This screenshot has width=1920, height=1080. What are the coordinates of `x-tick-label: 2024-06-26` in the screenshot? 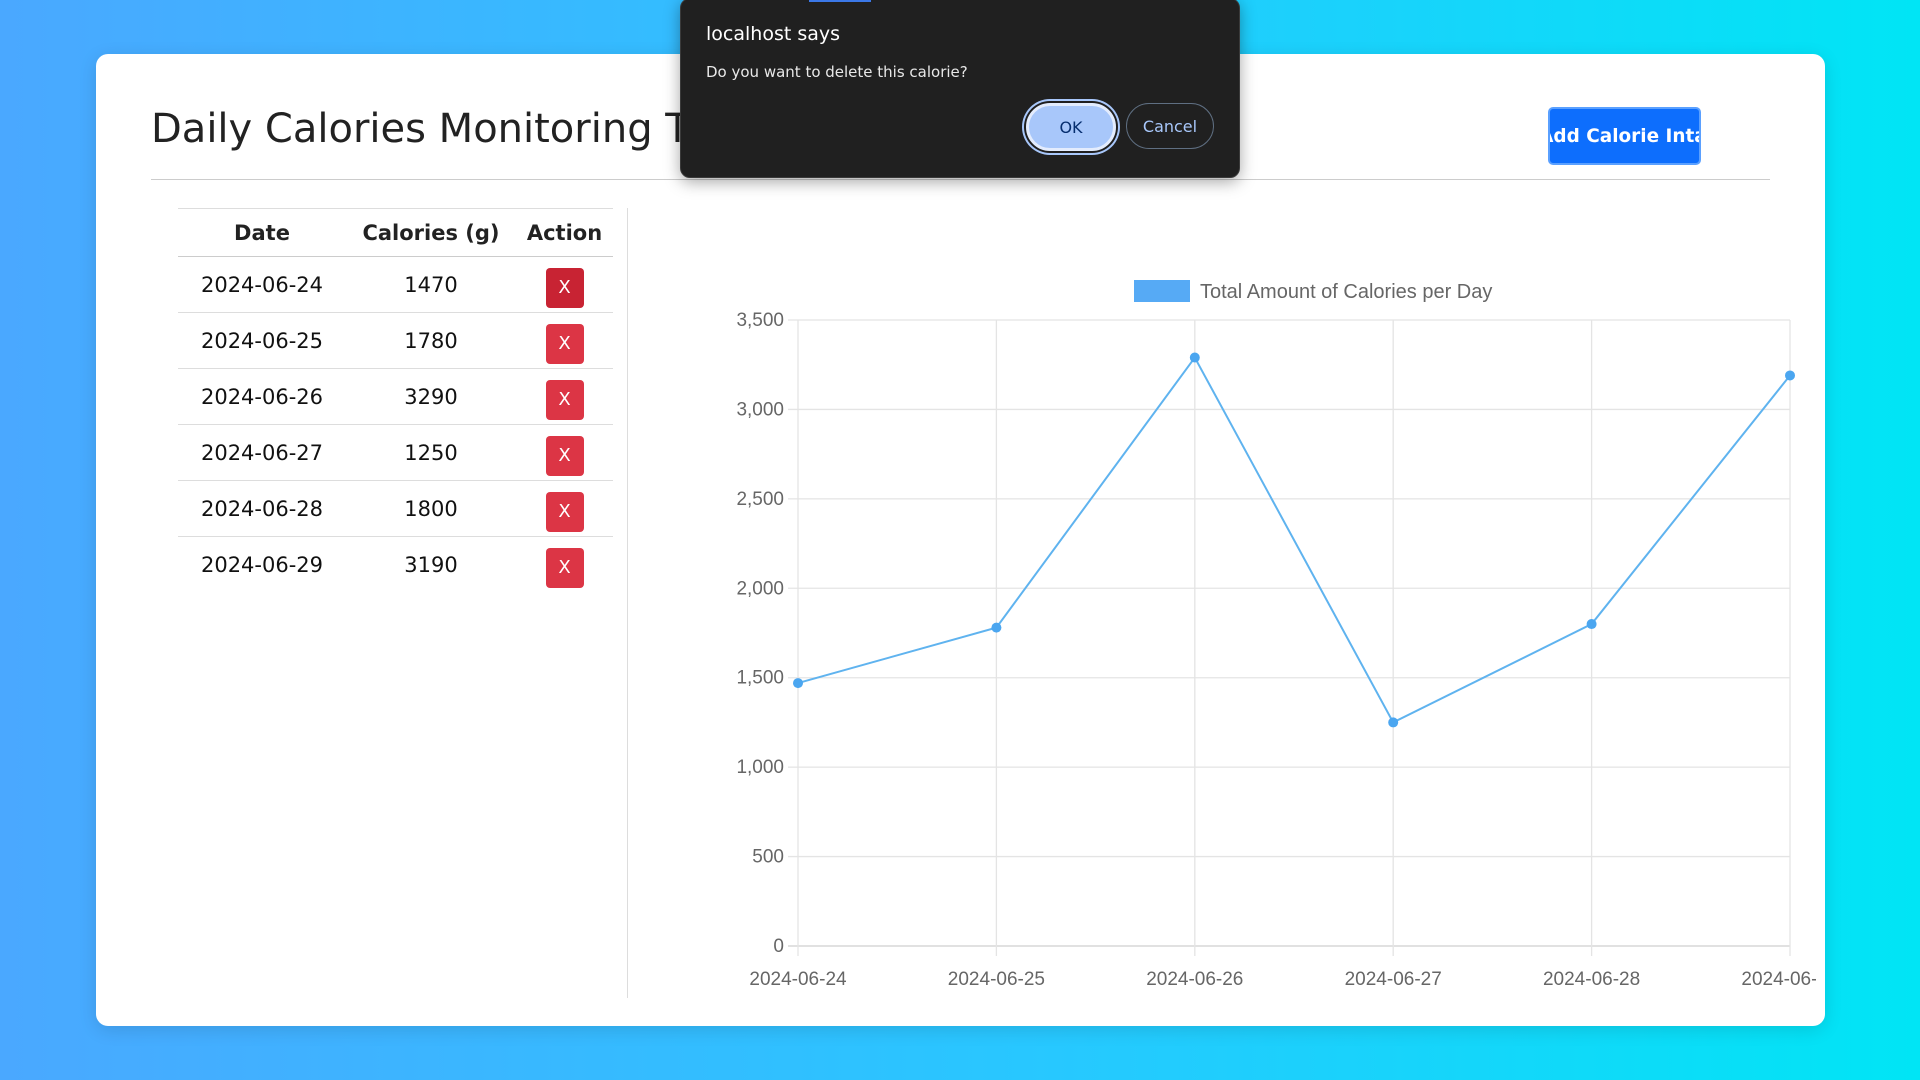 It's located at (1194, 979).